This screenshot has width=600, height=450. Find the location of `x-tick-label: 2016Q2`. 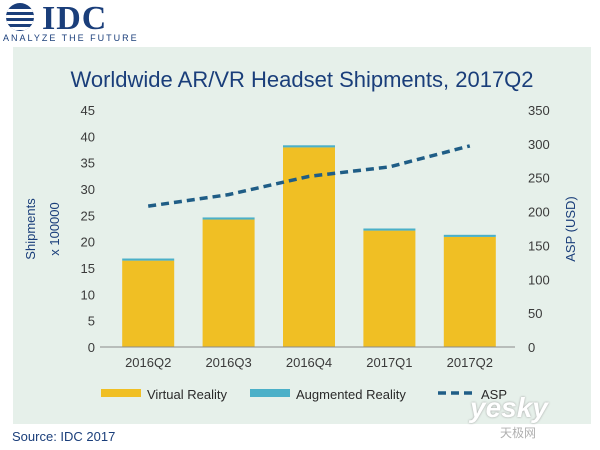

x-tick-label: 2016Q2 is located at coordinates (148, 362).